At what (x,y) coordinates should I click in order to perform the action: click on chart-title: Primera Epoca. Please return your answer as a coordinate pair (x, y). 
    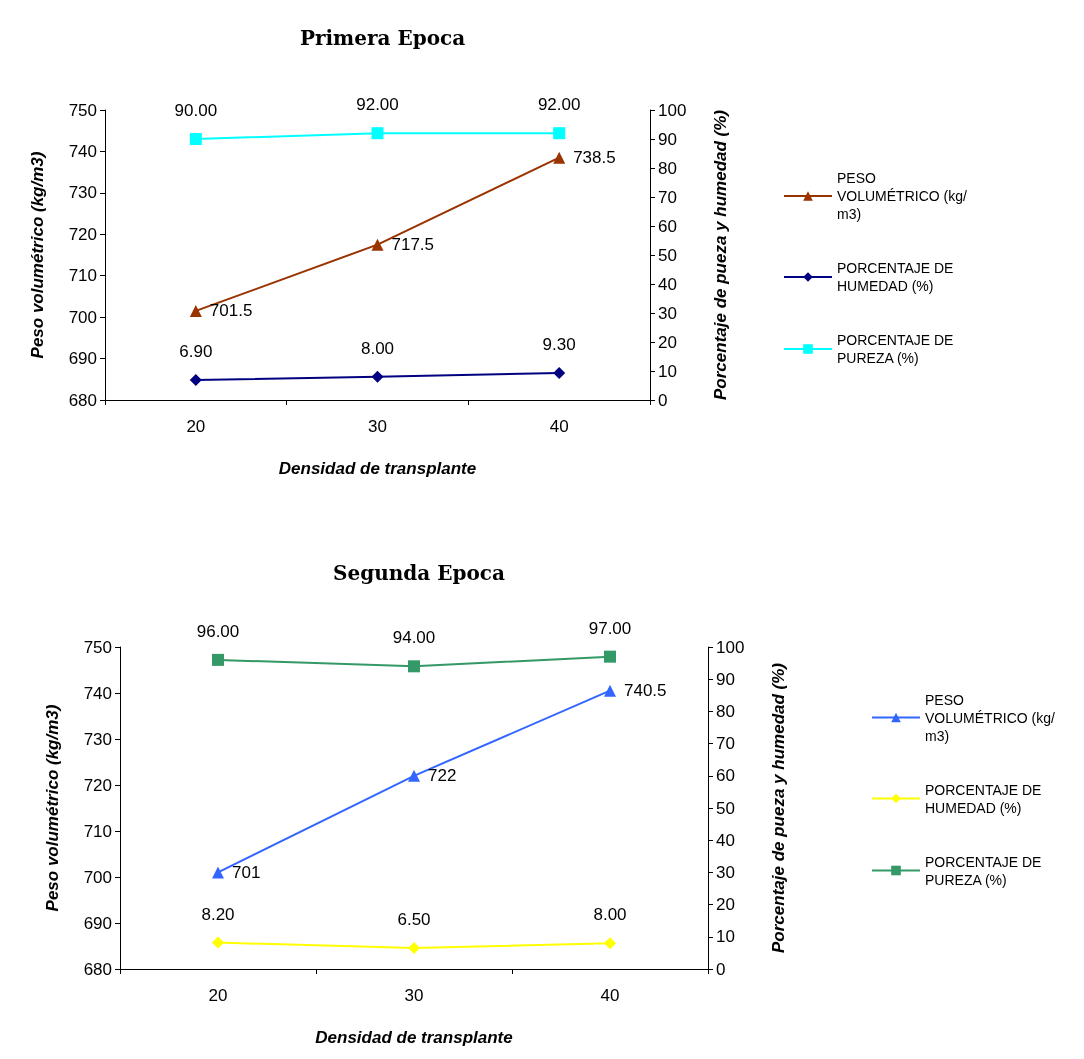
    Looking at the image, I should click on (382, 38).